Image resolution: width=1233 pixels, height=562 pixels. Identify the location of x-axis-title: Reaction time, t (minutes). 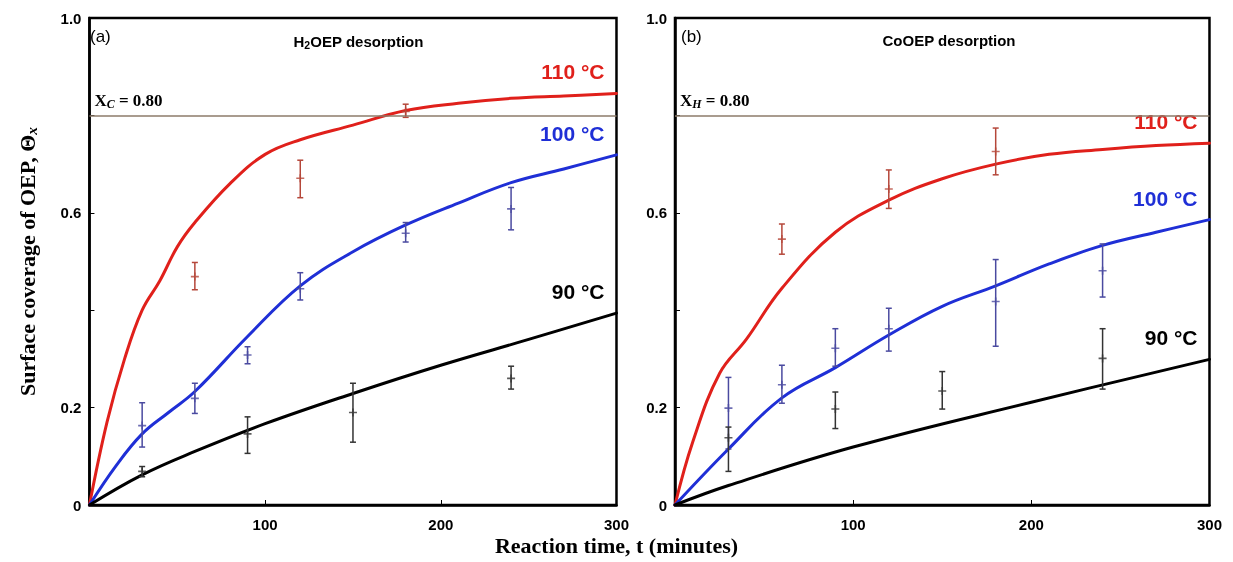
(616, 546).